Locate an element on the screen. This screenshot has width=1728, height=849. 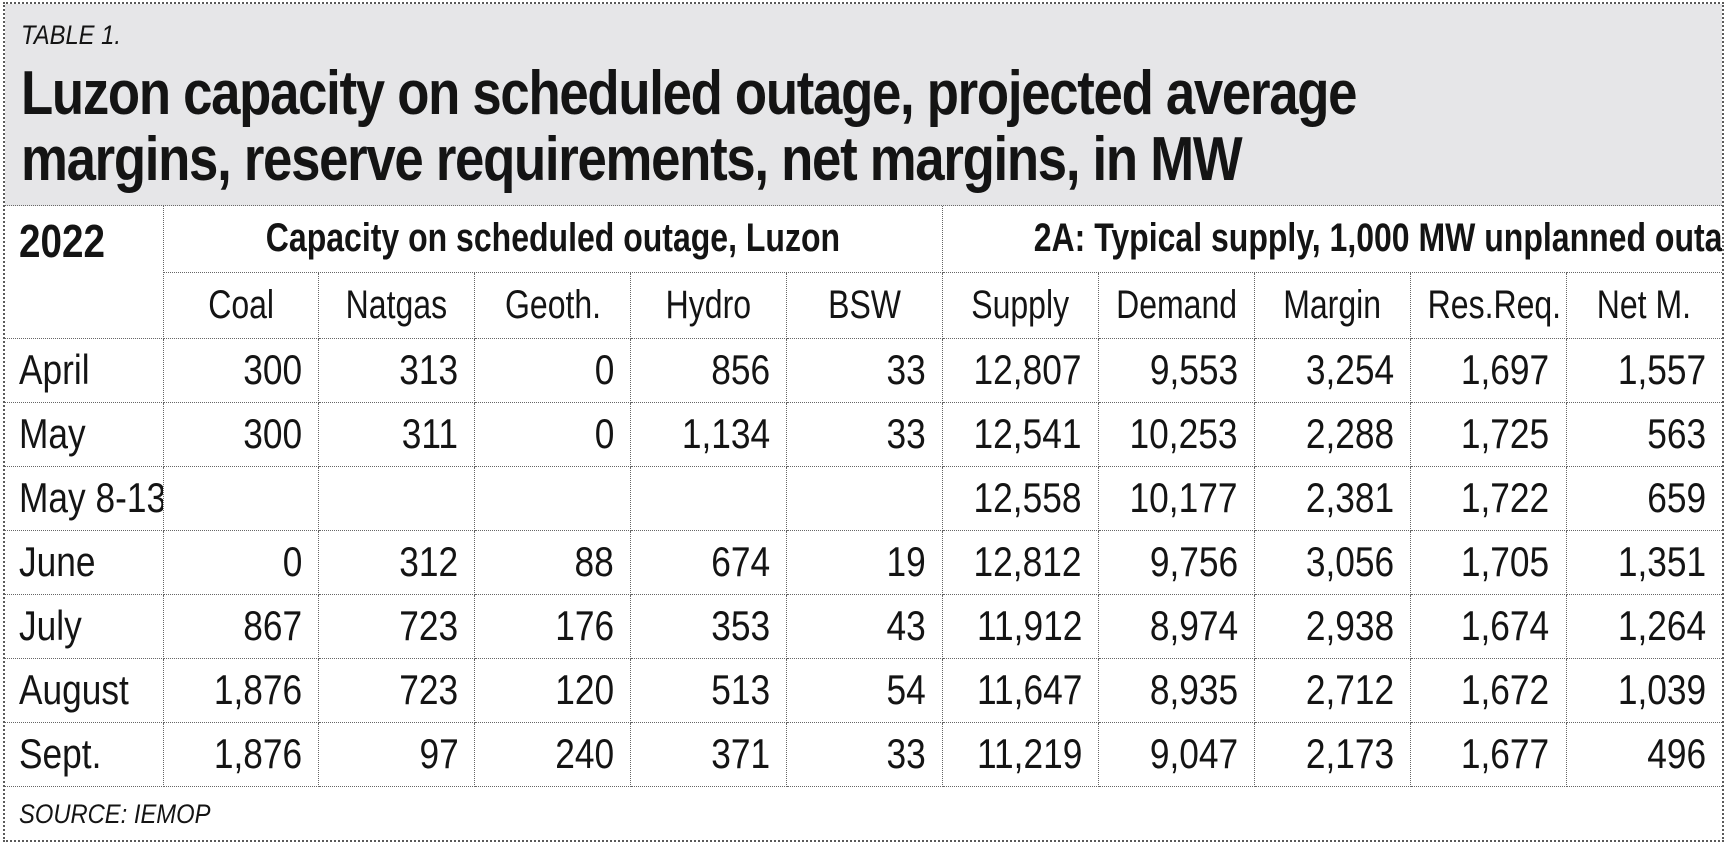
cell: 97 is located at coordinates (397, 754).